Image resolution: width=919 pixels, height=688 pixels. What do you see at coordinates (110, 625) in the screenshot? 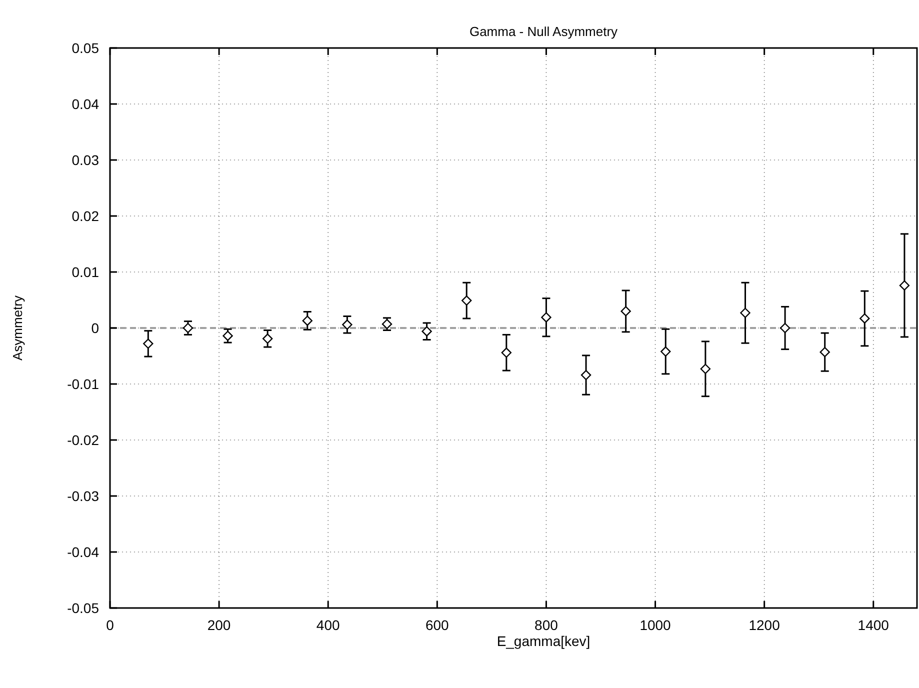
I see `x-tick-label: 0` at bounding box center [110, 625].